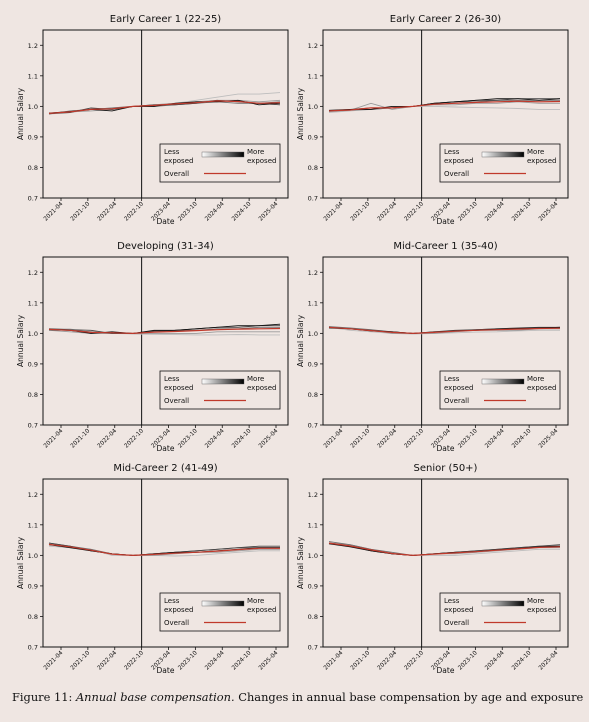 This screenshot has height=722, width=589. Describe the element at coordinates (445, 246) in the screenshot. I see `chart-title: Mid-Career 1 (35-40)` at that location.